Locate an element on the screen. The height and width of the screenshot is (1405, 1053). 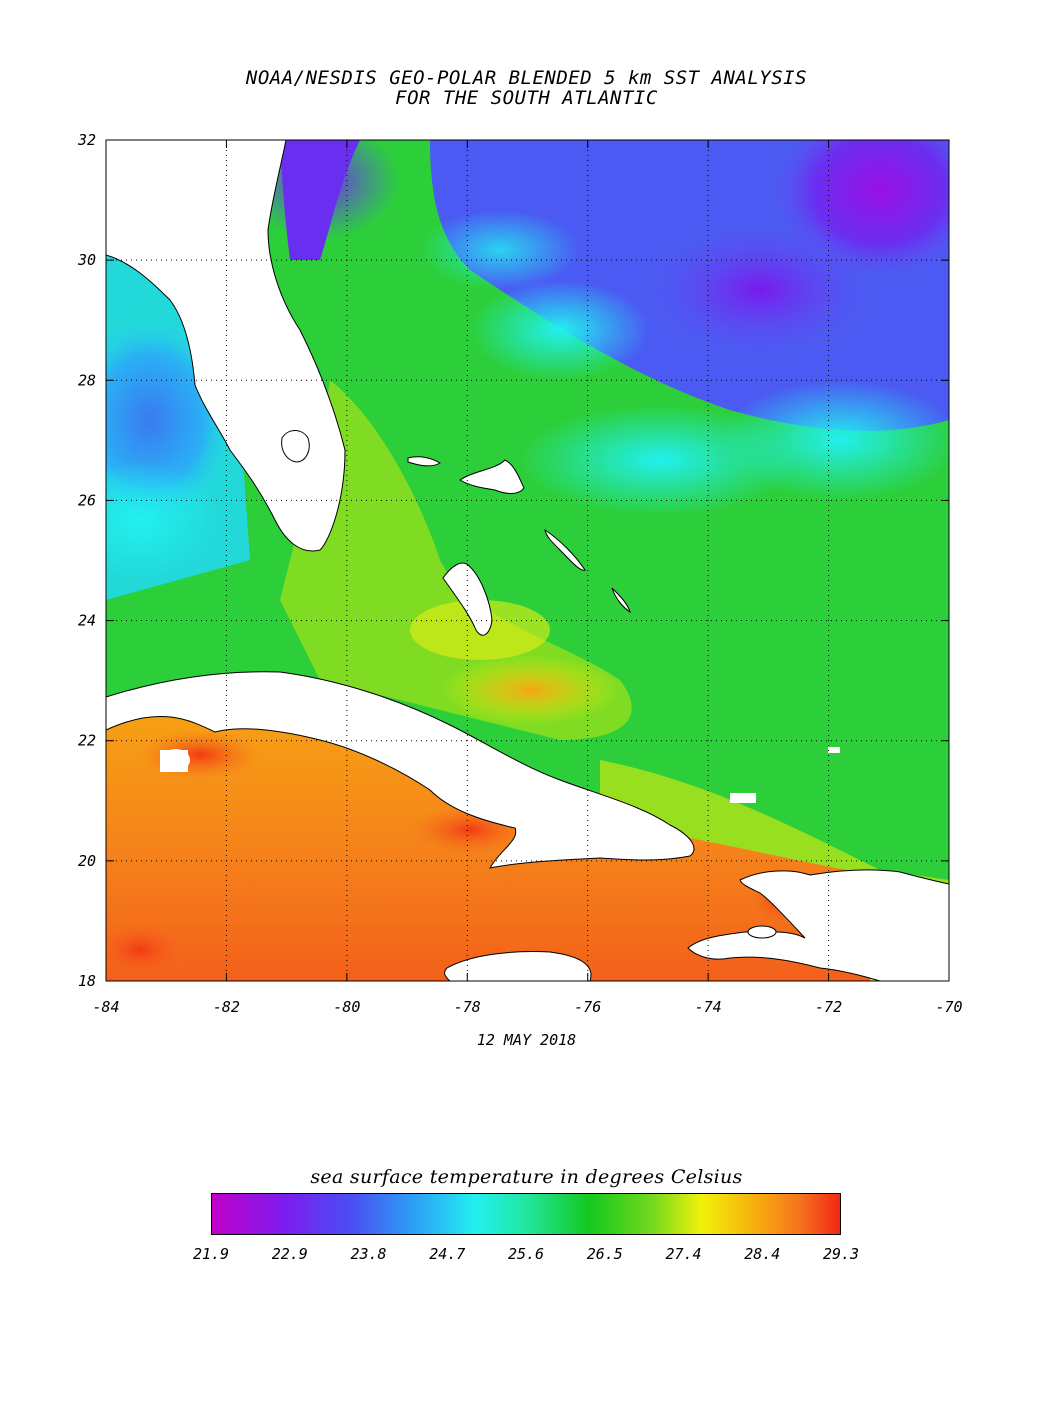
colorbar-tick-label: 27.4 is located at coordinates (683, 1254).